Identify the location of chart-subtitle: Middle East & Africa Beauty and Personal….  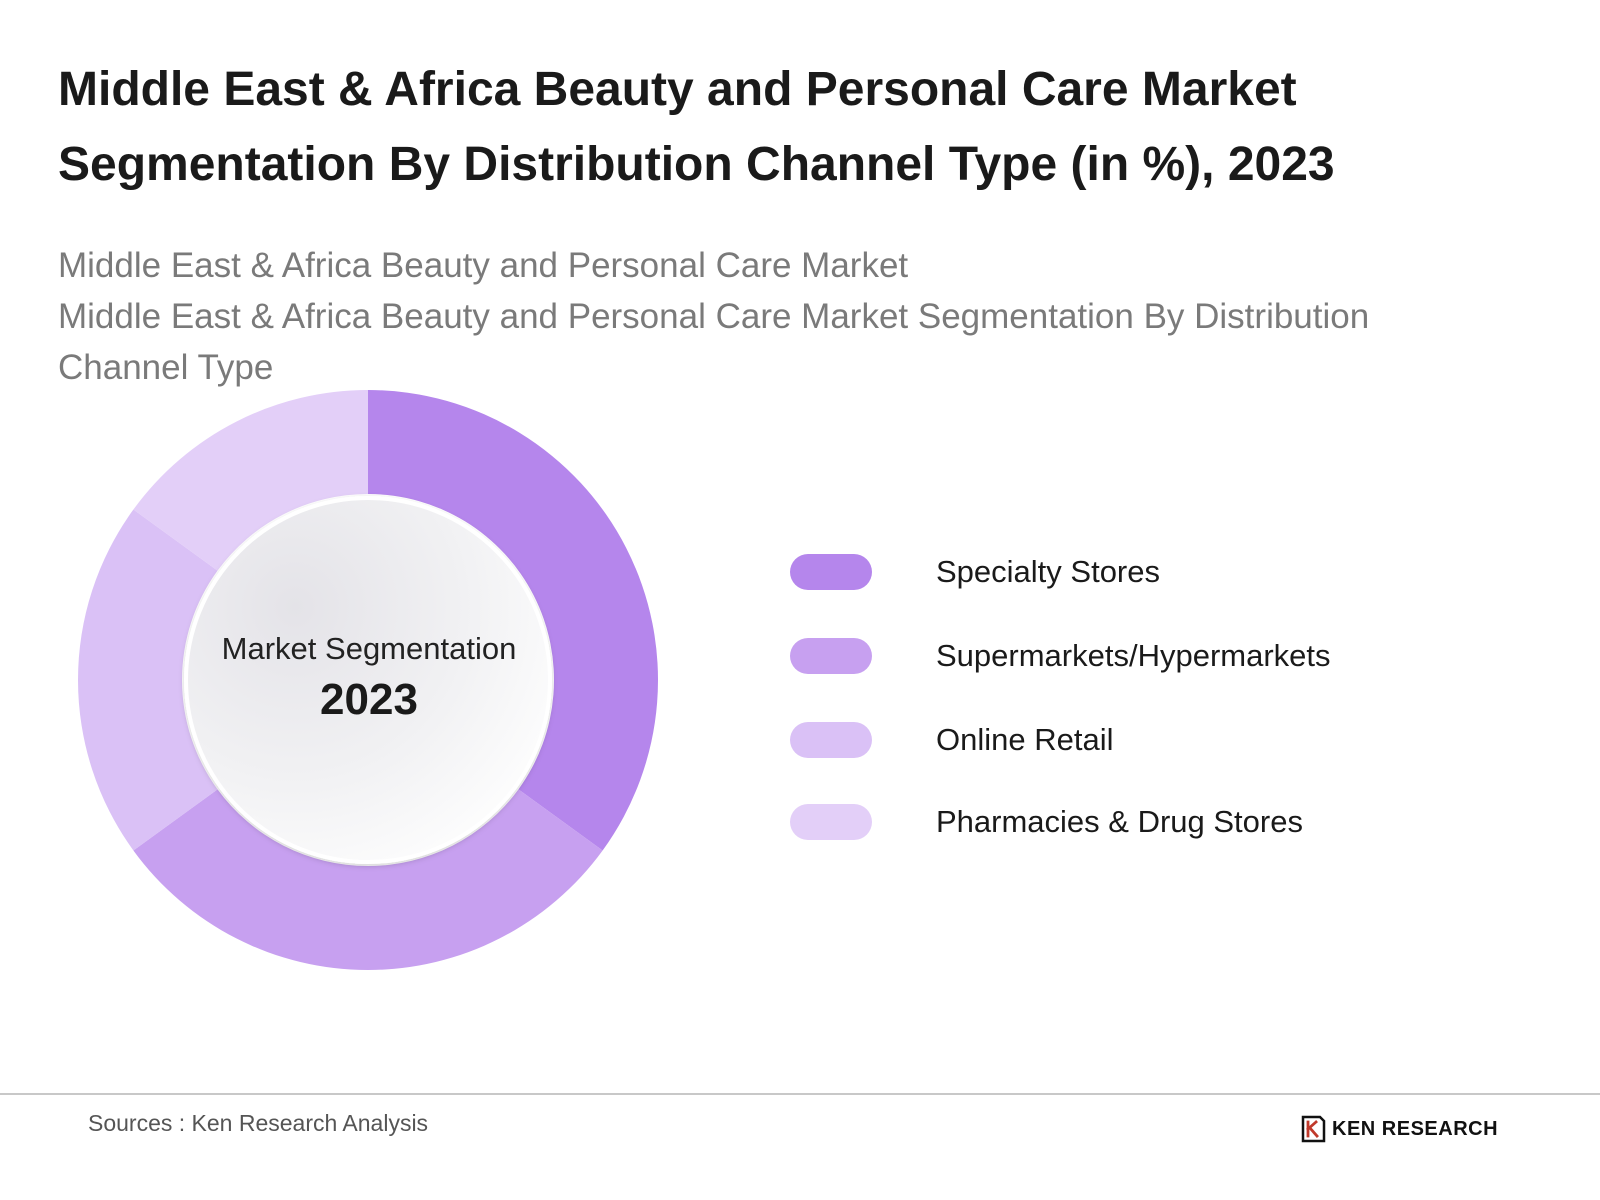
(798, 316).